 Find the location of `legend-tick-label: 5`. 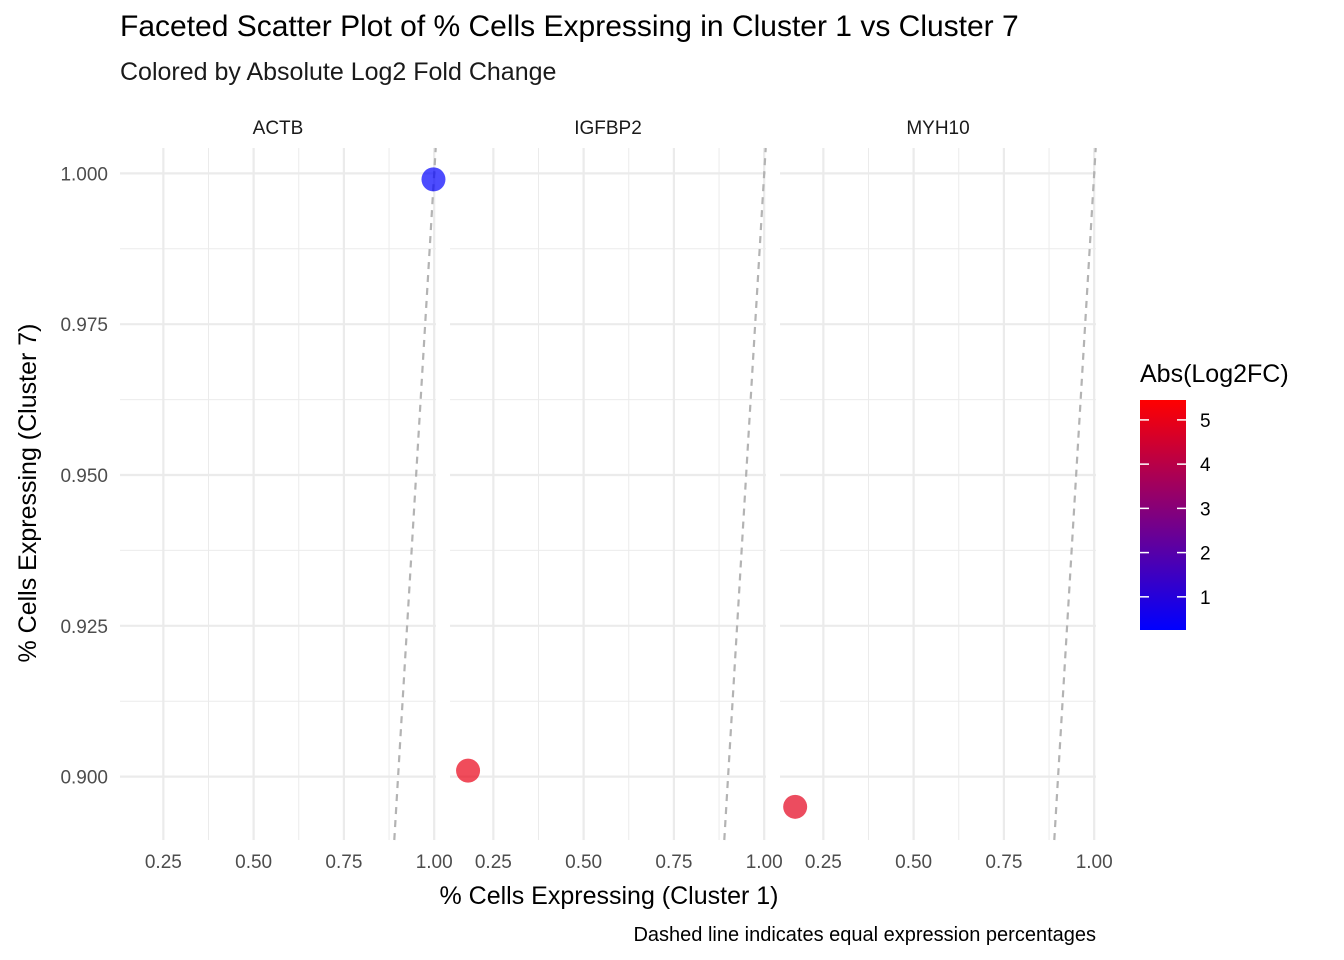

legend-tick-label: 5 is located at coordinates (1205, 421).